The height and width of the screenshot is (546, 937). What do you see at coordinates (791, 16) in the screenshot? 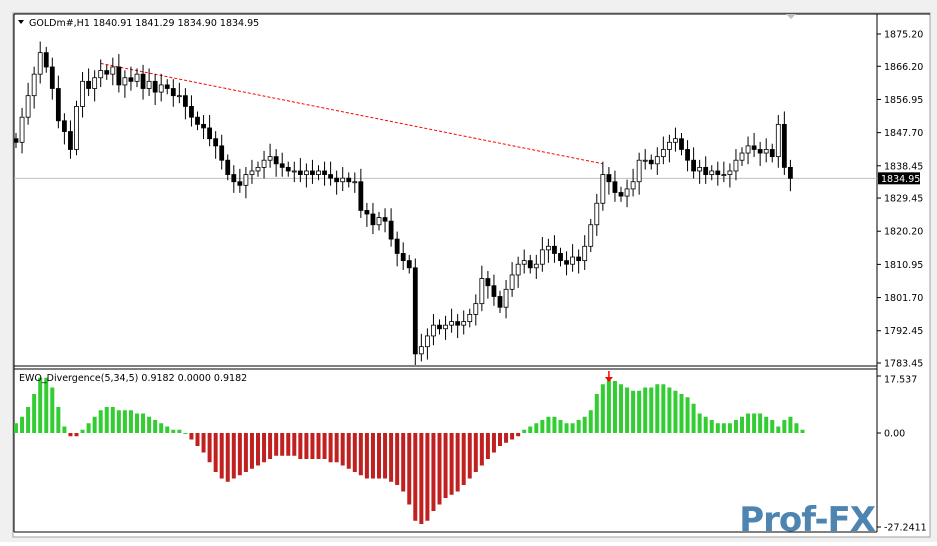
I see `shift-marker-icon` at bounding box center [791, 16].